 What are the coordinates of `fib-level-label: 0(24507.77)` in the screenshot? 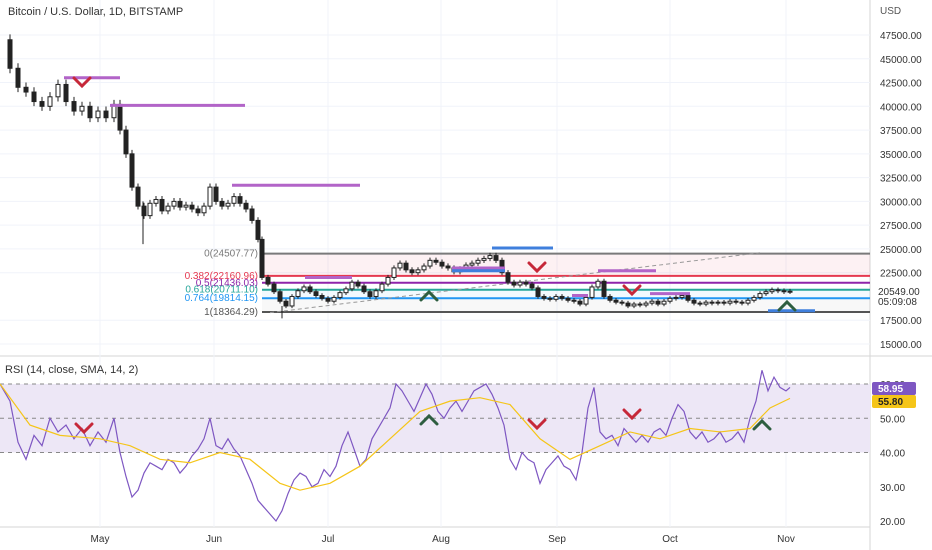 It's located at (231, 254).